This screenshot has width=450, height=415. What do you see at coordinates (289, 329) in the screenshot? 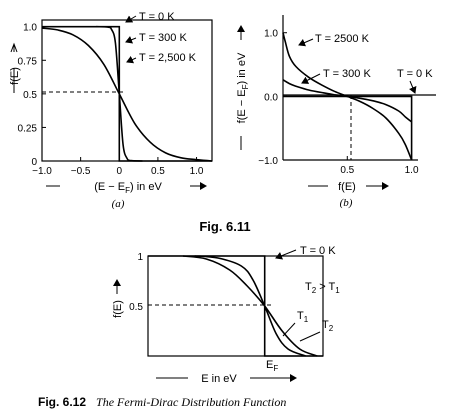
I see `leader-c-t1` at bounding box center [289, 329].